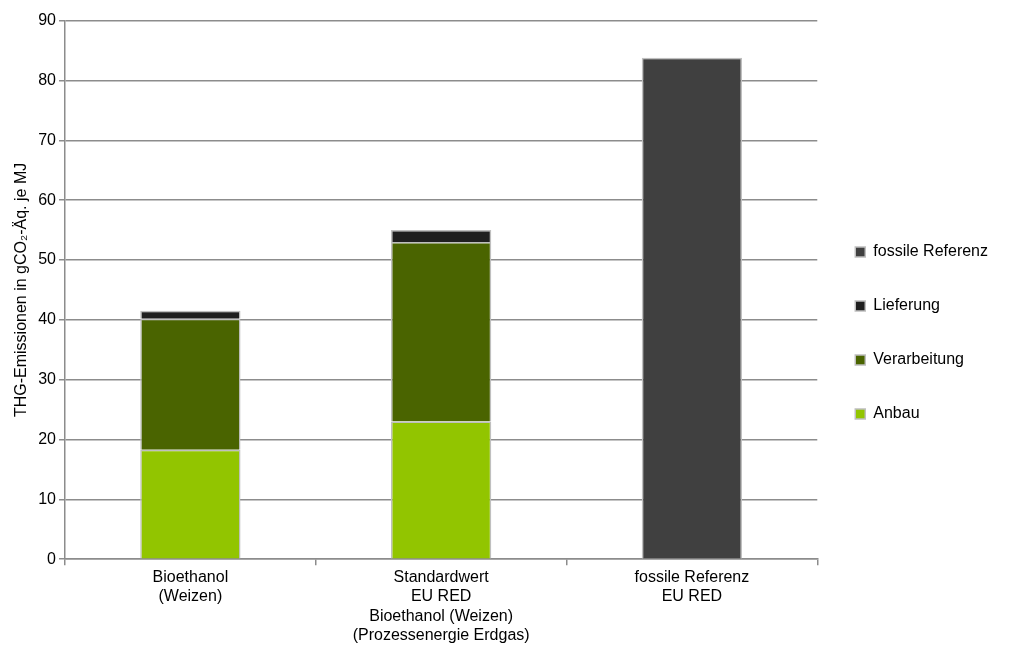 Image resolution: width=1021 pixels, height=662 pixels. Describe the element at coordinates (919, 359) in the screenshot. I see `legend-label: Verarbeitung` at that location.